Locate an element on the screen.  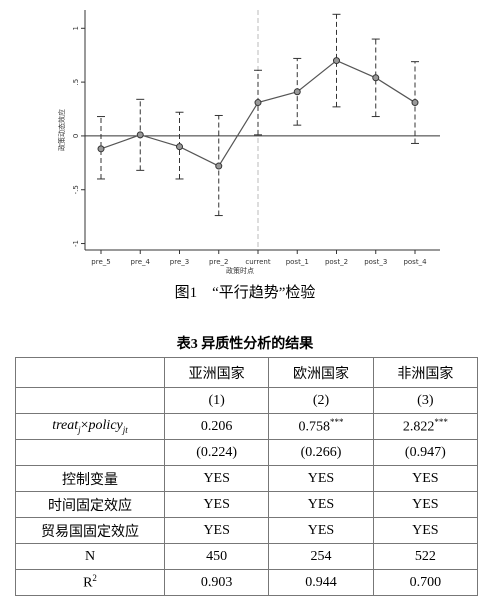
cell-text: treat is located at coordinates (65, 426).